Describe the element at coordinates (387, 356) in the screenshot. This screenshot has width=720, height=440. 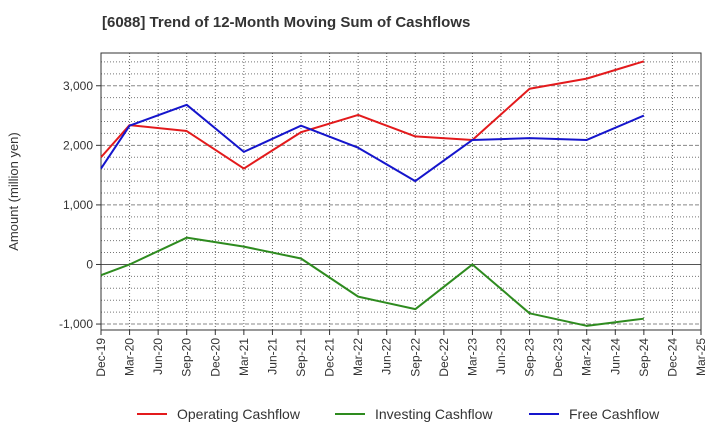
I see `x-tick-label: Jun-22` at that location.